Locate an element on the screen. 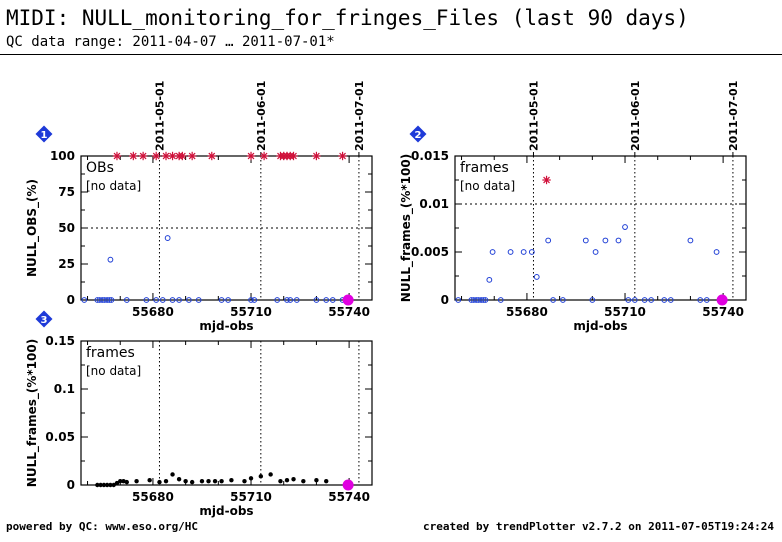  panel-number-badge: 2 is located at coordinates (418, 134).